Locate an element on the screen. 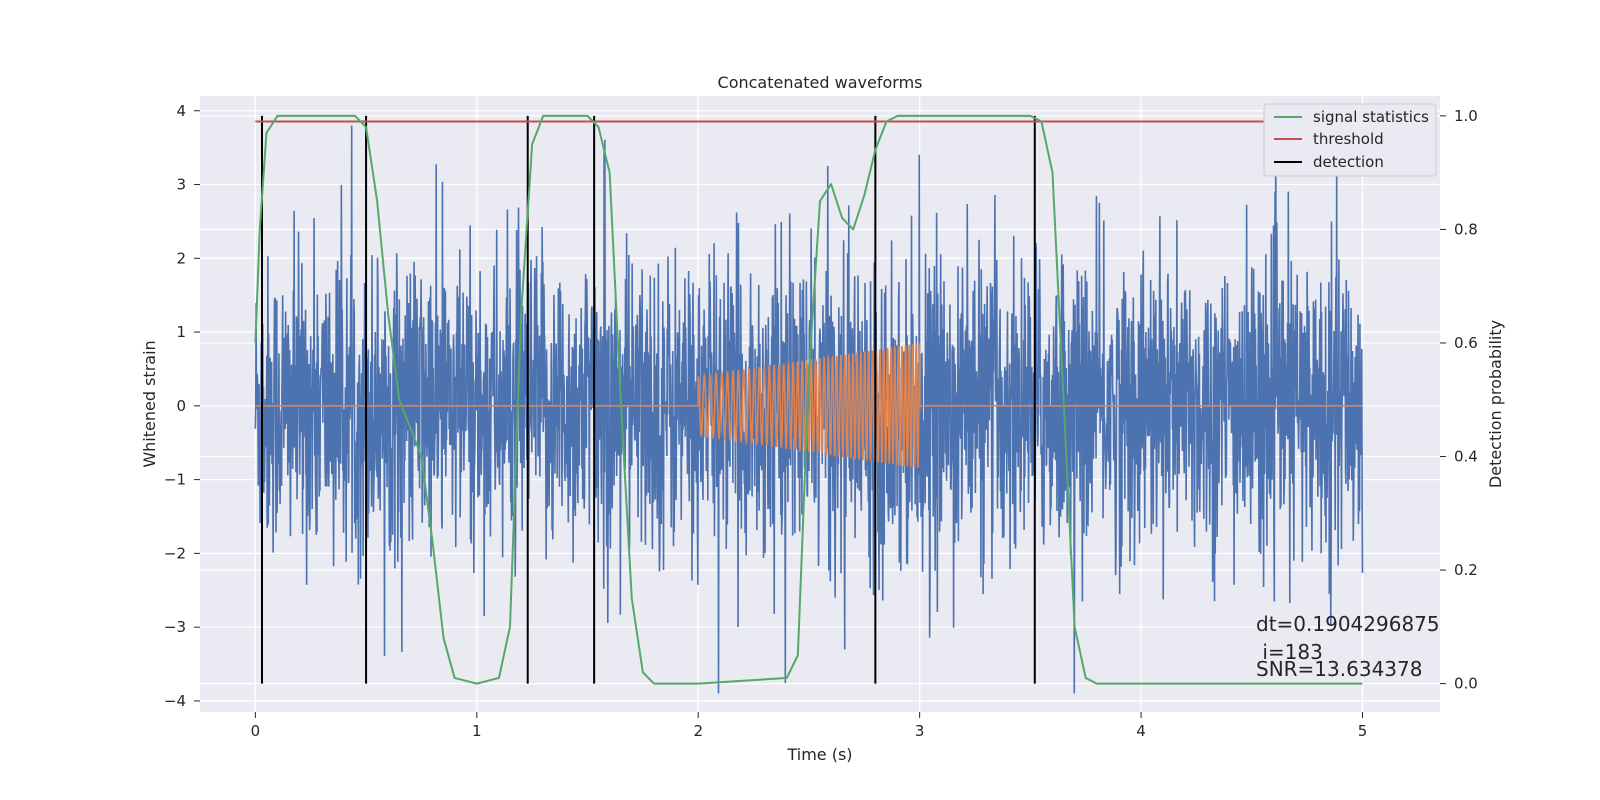  x-axis-label: Time (s) is located at coordinates (819, 754).